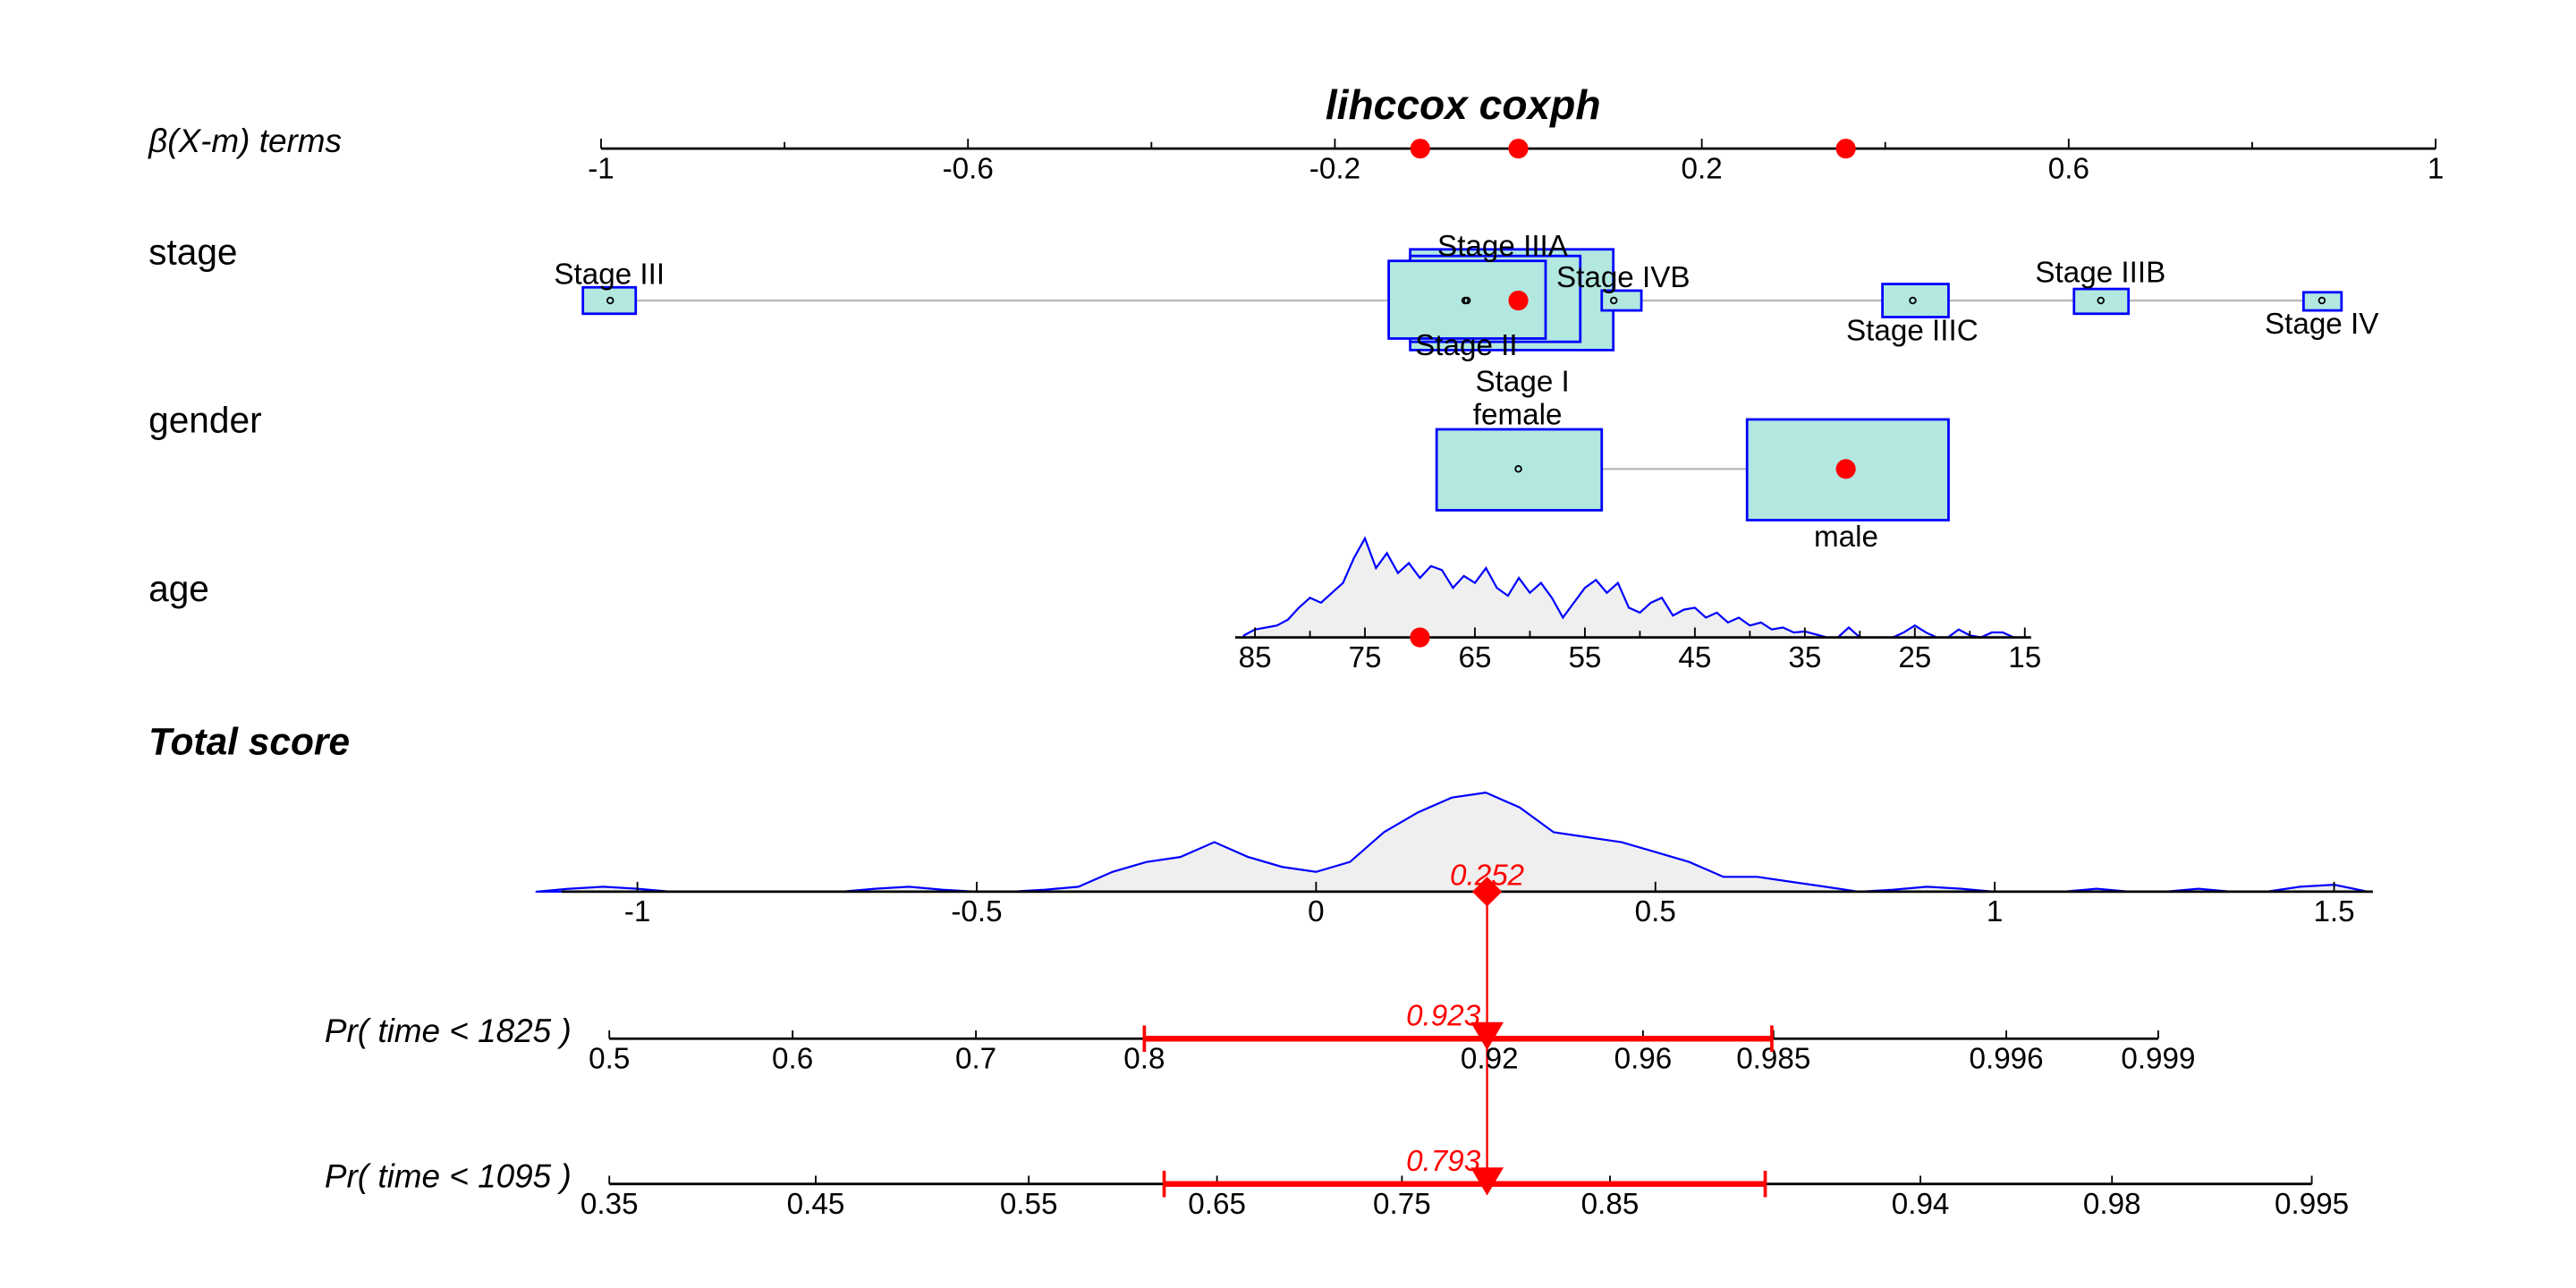 This screenshot has width=2576, height=1288. I want to click on stage-label: Stage IIIC, so click(1912, 330).